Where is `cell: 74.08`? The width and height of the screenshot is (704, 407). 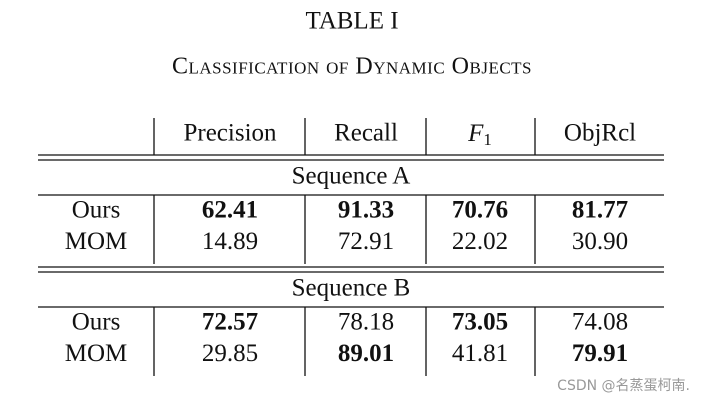 cell: 74.08 is located at coordinates (600, 322).